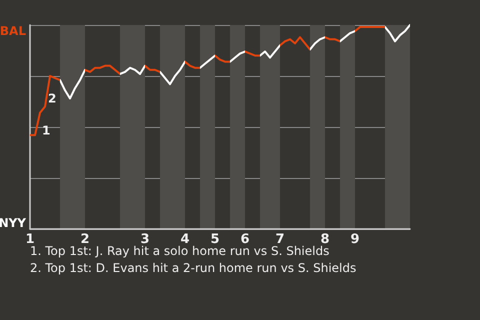  I want to click on text: NYY, so click(13, 223).